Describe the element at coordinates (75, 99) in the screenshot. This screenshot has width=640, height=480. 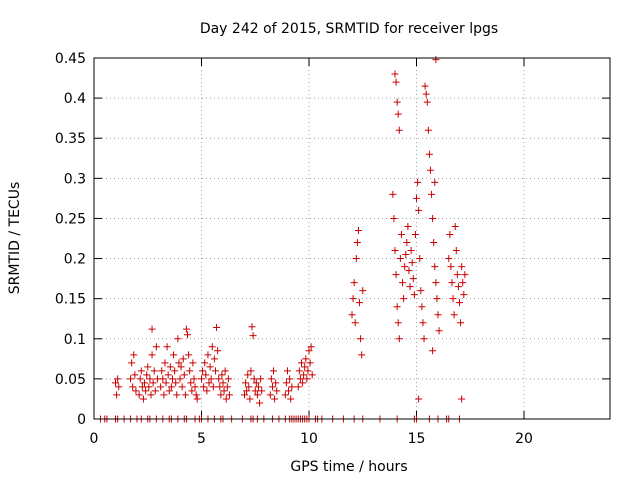
I see `y-tick-label: 0.4` at that location.